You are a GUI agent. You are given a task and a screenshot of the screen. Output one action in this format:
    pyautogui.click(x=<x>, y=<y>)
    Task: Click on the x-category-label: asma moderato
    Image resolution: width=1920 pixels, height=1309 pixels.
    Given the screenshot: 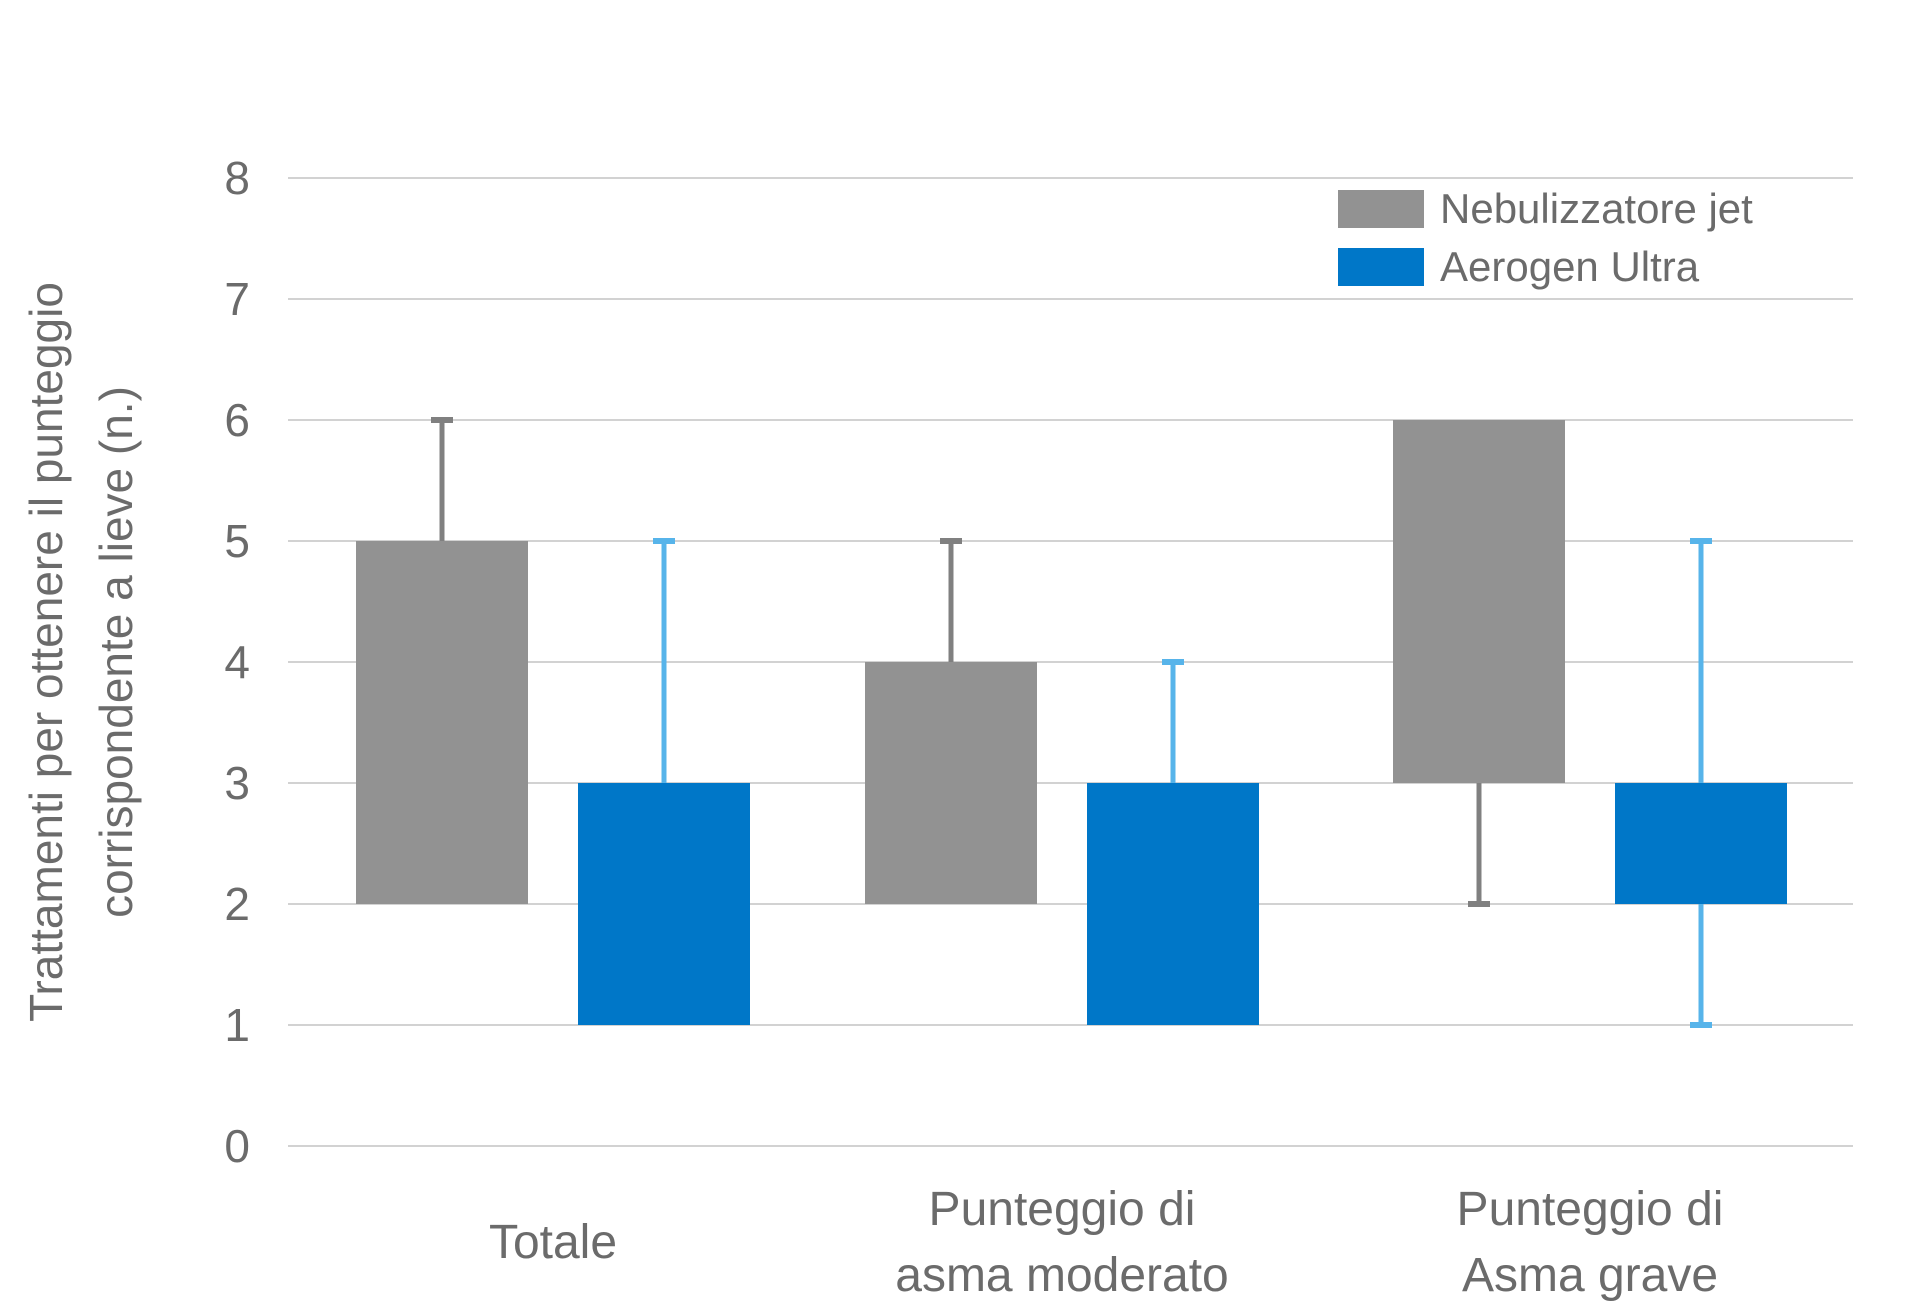 What is the action you would take?
    pyautogui.click(x=1062, y=1275)
    